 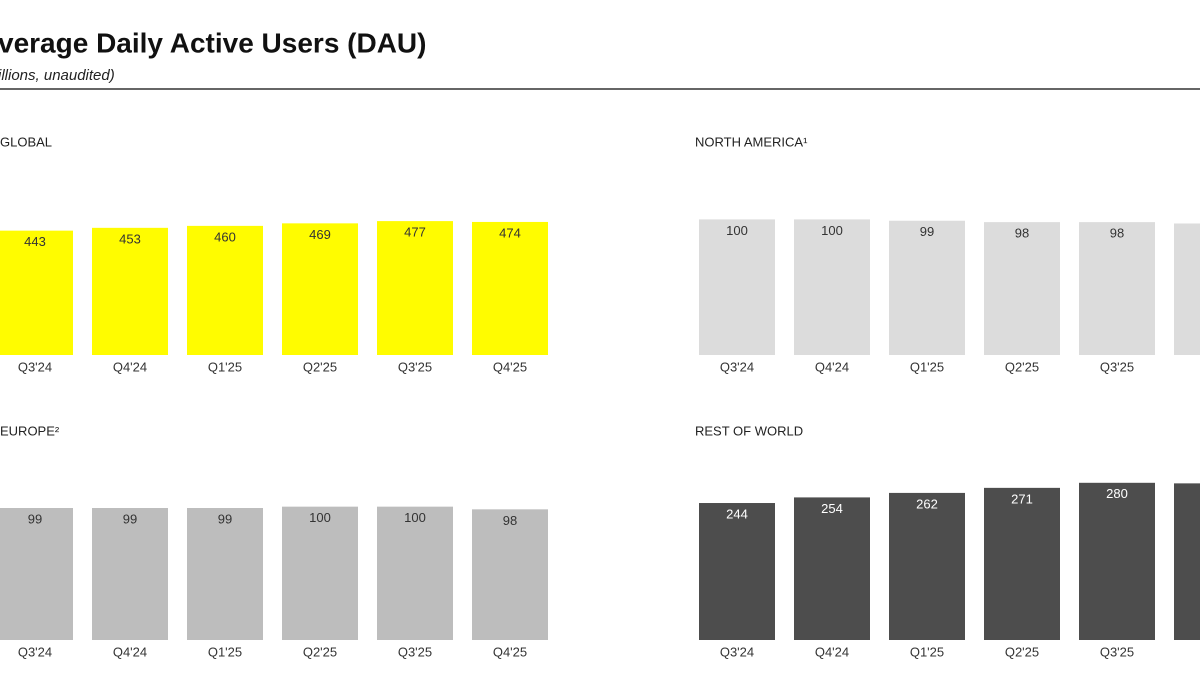 What do you see at coordinates (213, 42) in the screenshot?
I see `slide-title: verage Daily Active Users (DAU)` at bounding box center [213, 42].